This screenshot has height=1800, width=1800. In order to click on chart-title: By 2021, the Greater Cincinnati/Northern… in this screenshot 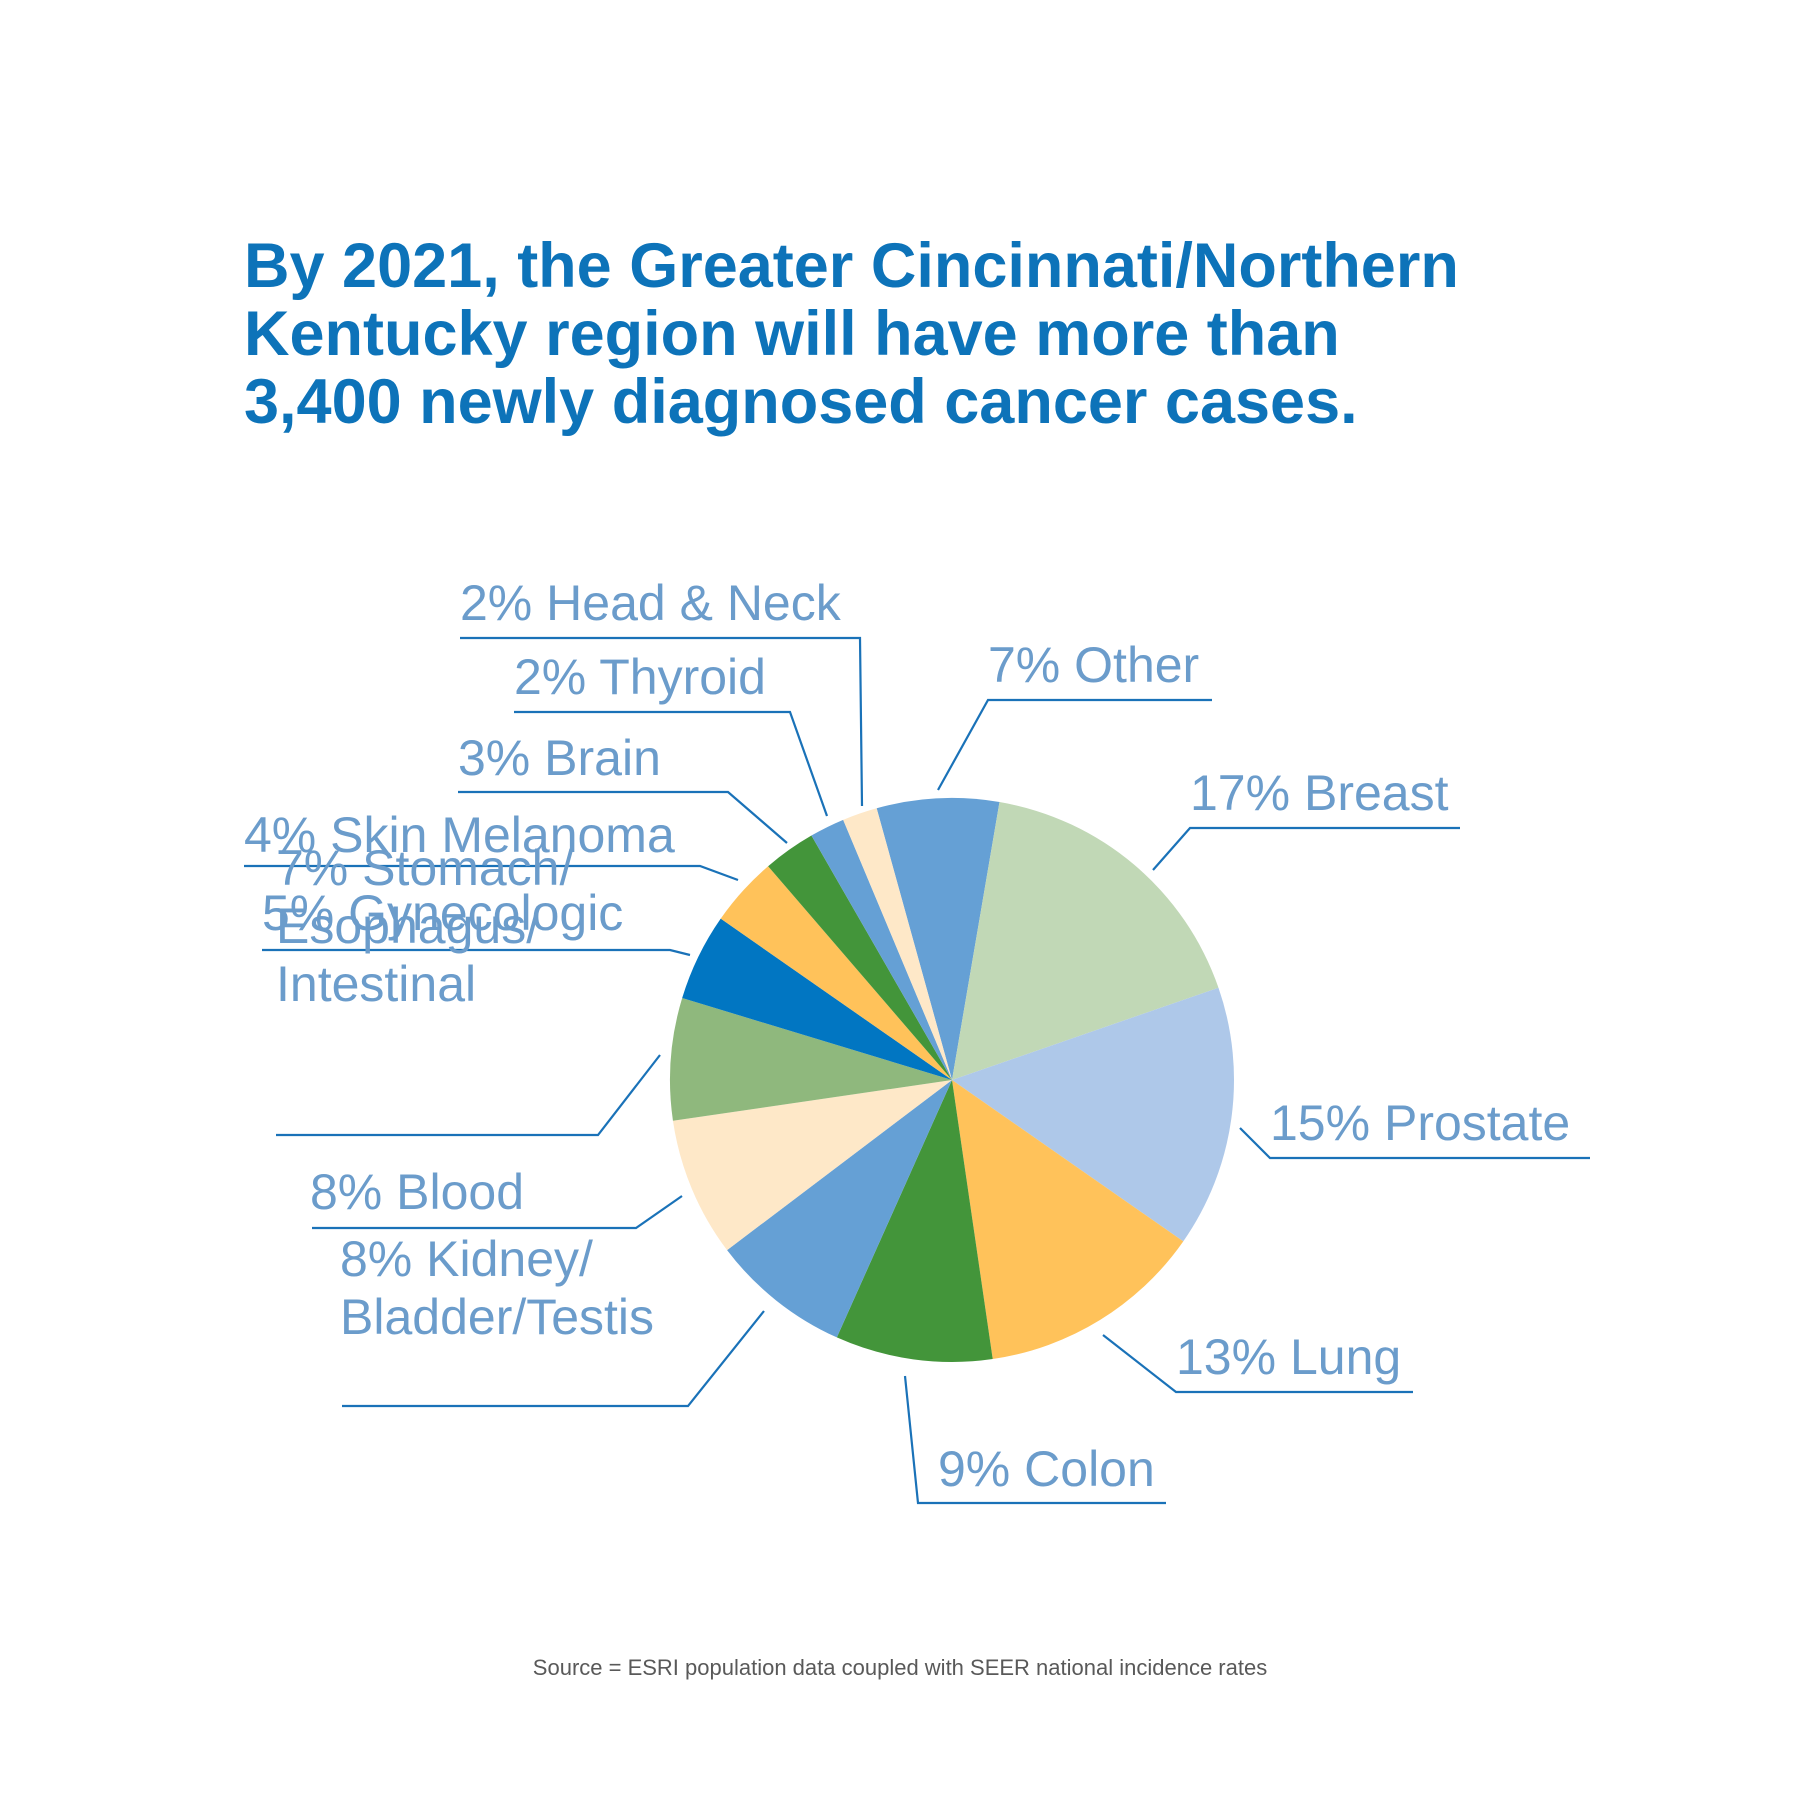, I will do `click(944, 334)`.